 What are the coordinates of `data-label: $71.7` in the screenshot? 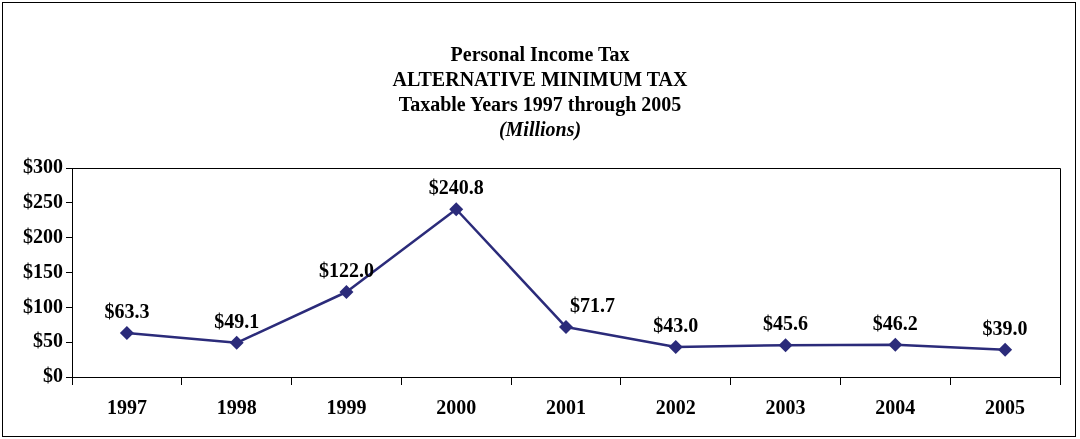 It's located at (592, 305).